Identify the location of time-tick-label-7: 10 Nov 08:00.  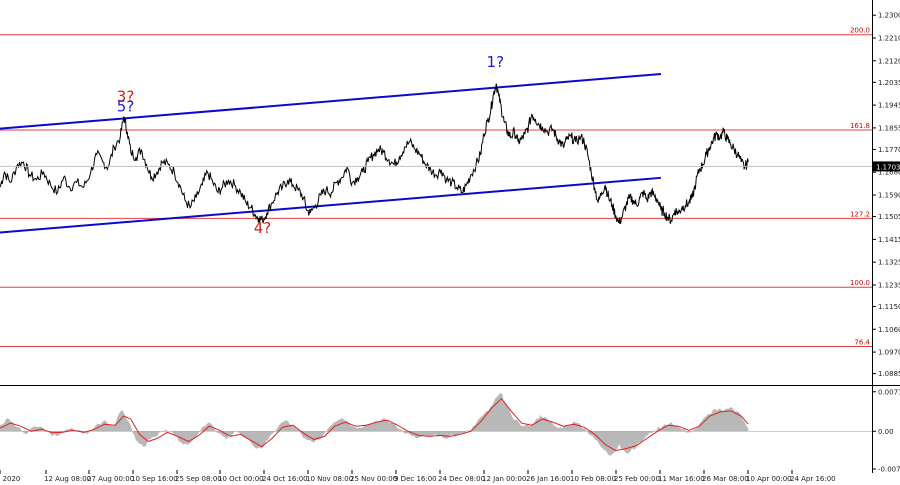
(329, 479).